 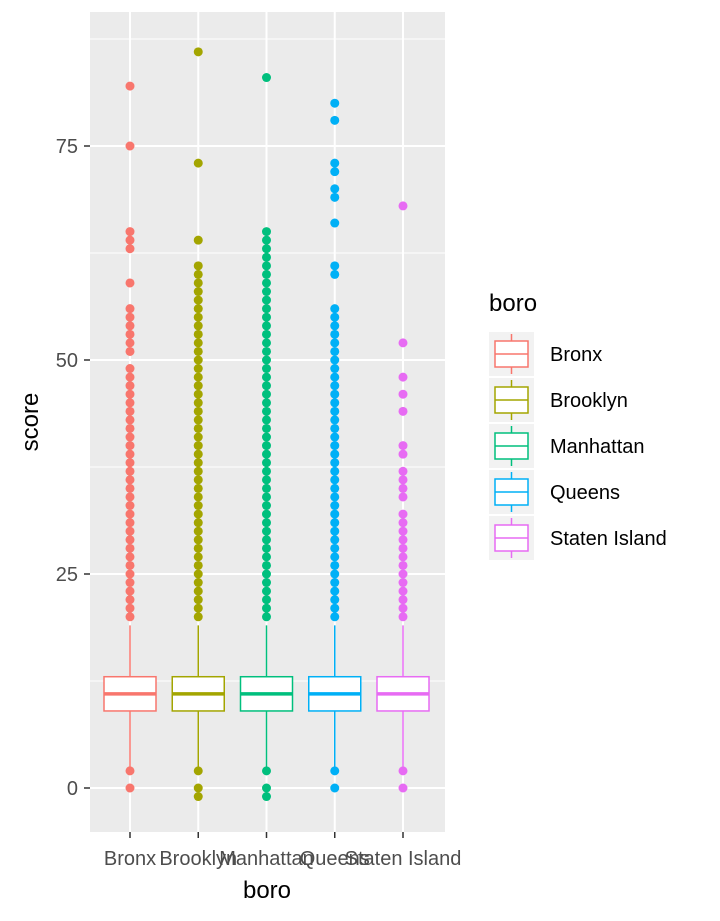 I want to click on x-tick-label: Brooklyn, so click(x=198, y=859).